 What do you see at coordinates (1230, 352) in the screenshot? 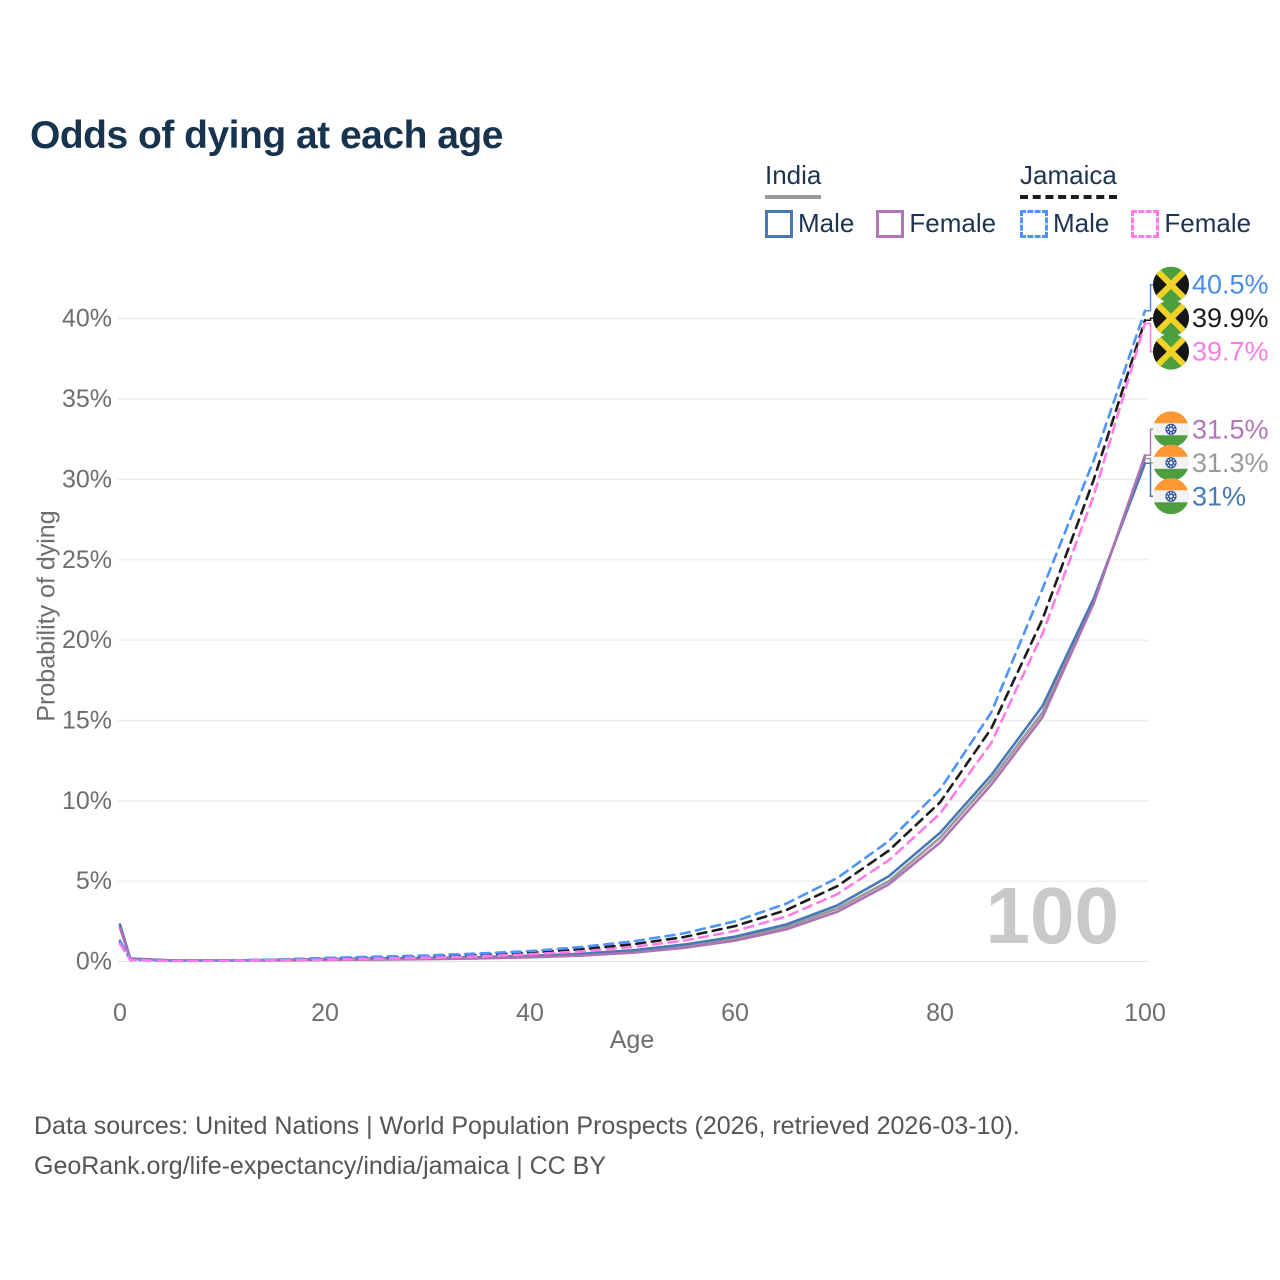
I see `end-label-jamaica-female: 39.7%` at bounding box center [1230, 352].